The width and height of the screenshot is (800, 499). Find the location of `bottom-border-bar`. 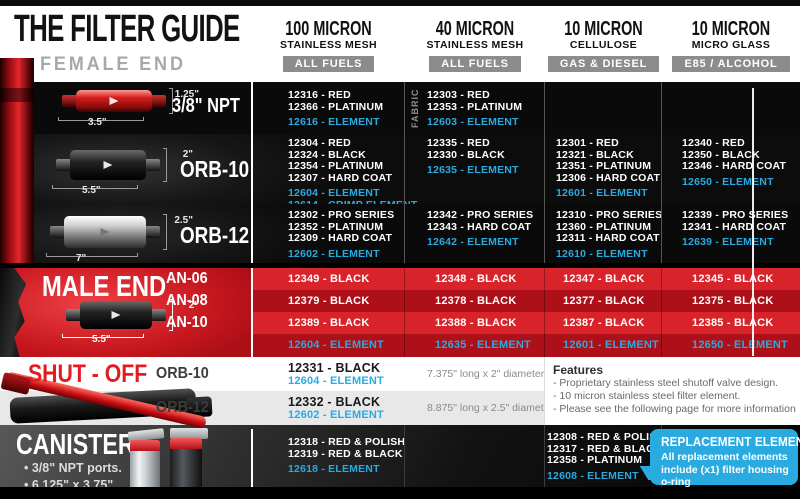

bottom-border-bar is located at coordinates (400, 493).